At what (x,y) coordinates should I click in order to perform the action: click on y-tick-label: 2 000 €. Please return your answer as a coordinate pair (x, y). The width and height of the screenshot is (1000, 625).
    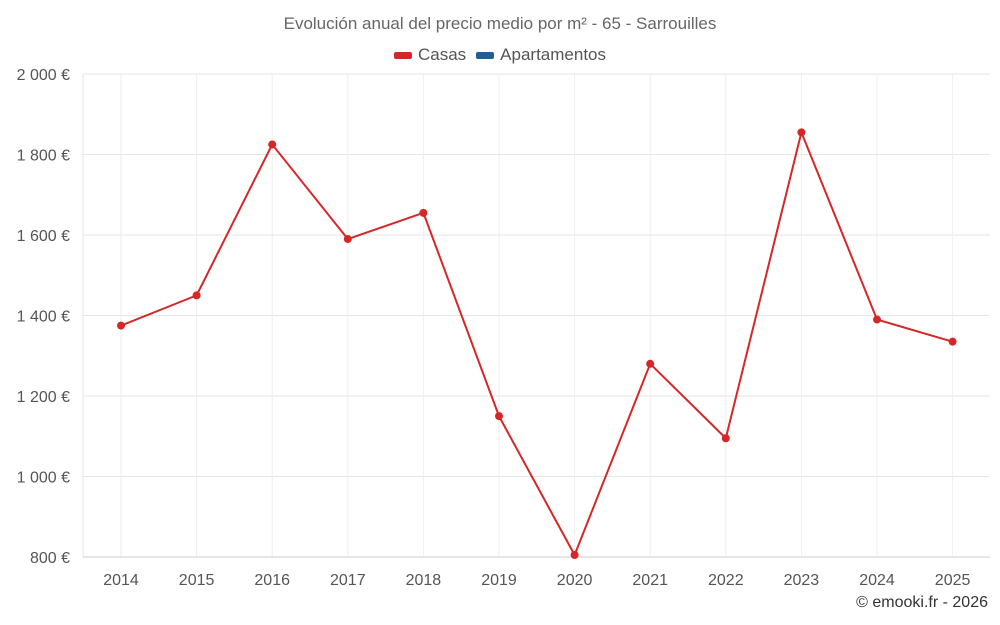
    Looking at the image, I should click on (43, 75).